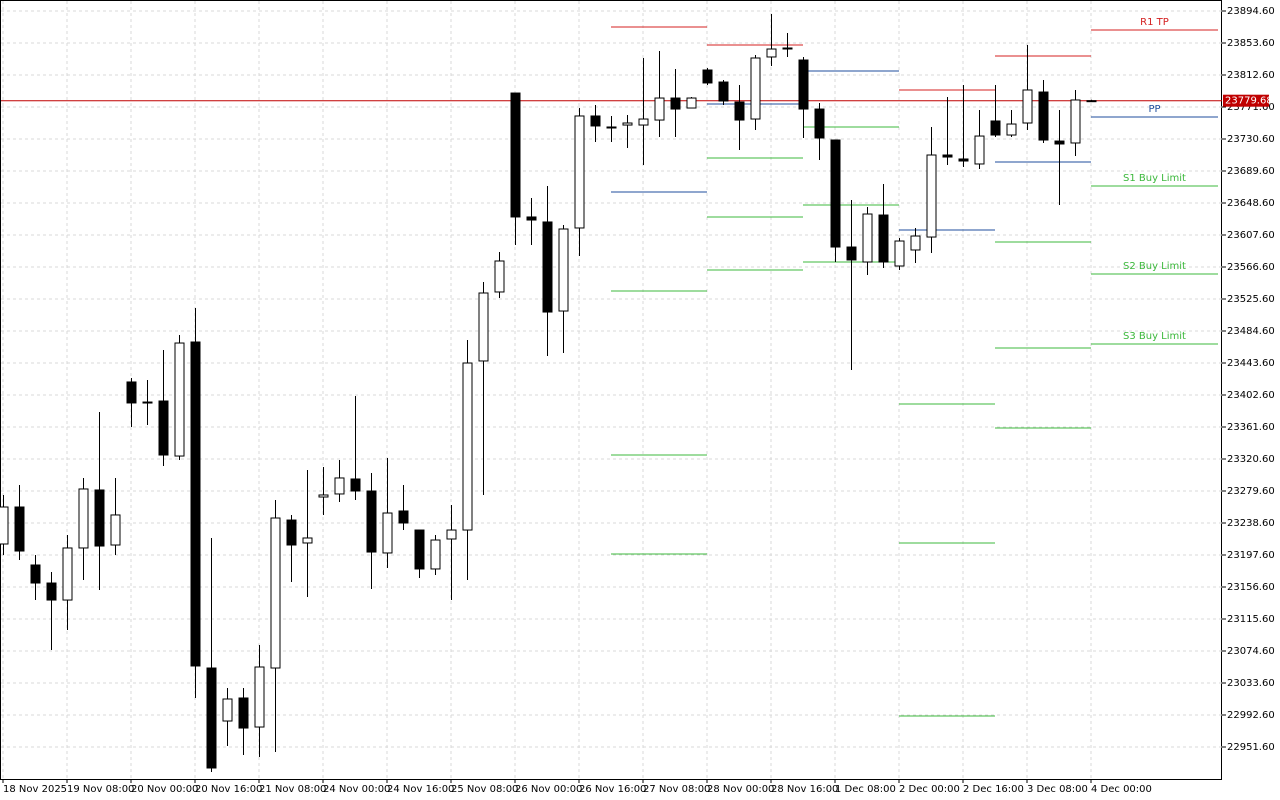  I want to click on y-tick-label: 23156.60, so click(1251, 587).